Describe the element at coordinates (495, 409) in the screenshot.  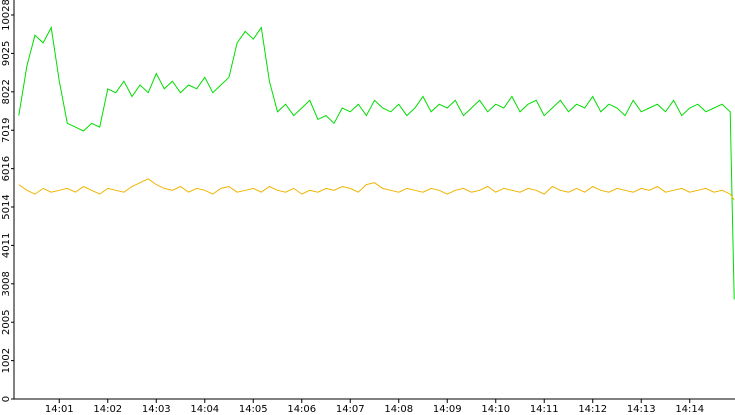
I see `x-tick-label: 14:10` at that location.